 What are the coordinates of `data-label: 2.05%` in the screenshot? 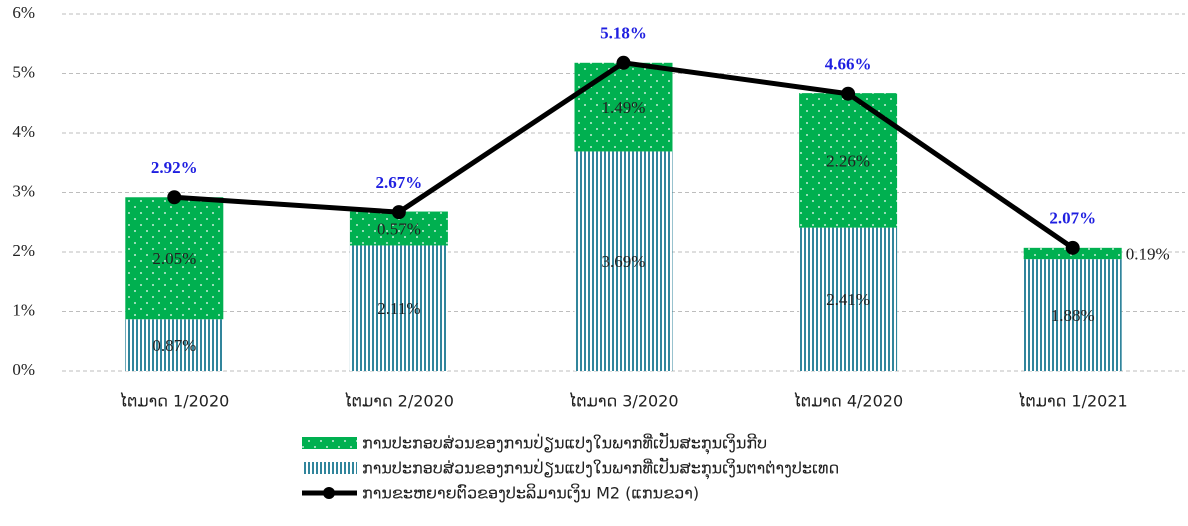 It's located at (174, 258).